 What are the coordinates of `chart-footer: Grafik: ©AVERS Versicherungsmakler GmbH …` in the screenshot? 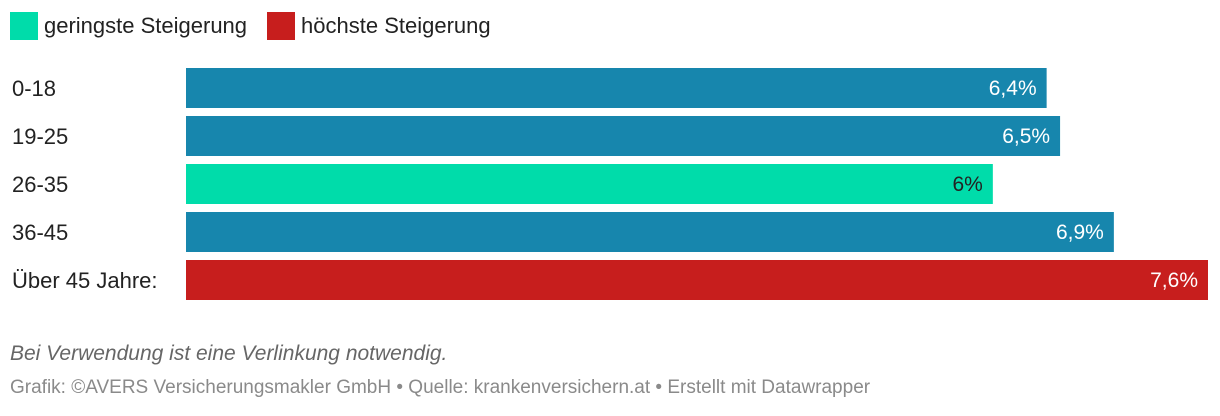 It's located at (440, 387).